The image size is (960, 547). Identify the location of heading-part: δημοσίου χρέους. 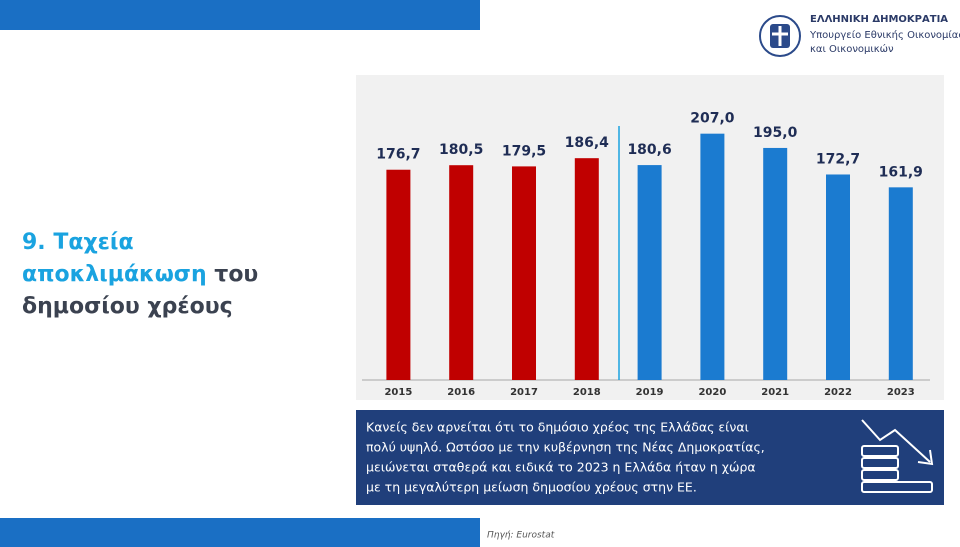
(127, 306).